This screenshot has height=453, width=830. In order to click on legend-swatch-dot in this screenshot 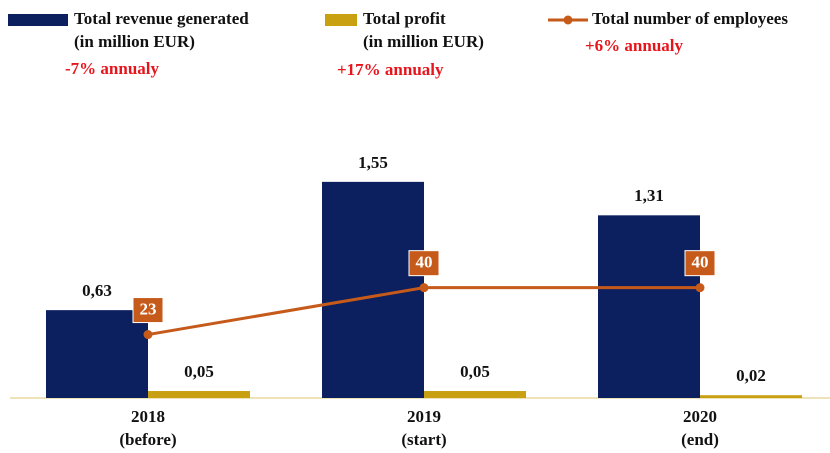, I will do `click(568, 20)`.